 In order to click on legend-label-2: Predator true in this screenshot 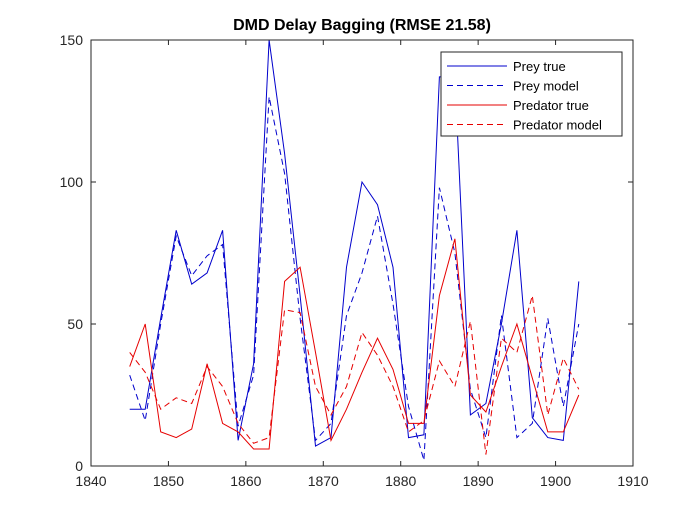, I will do `click(551, 105)`.